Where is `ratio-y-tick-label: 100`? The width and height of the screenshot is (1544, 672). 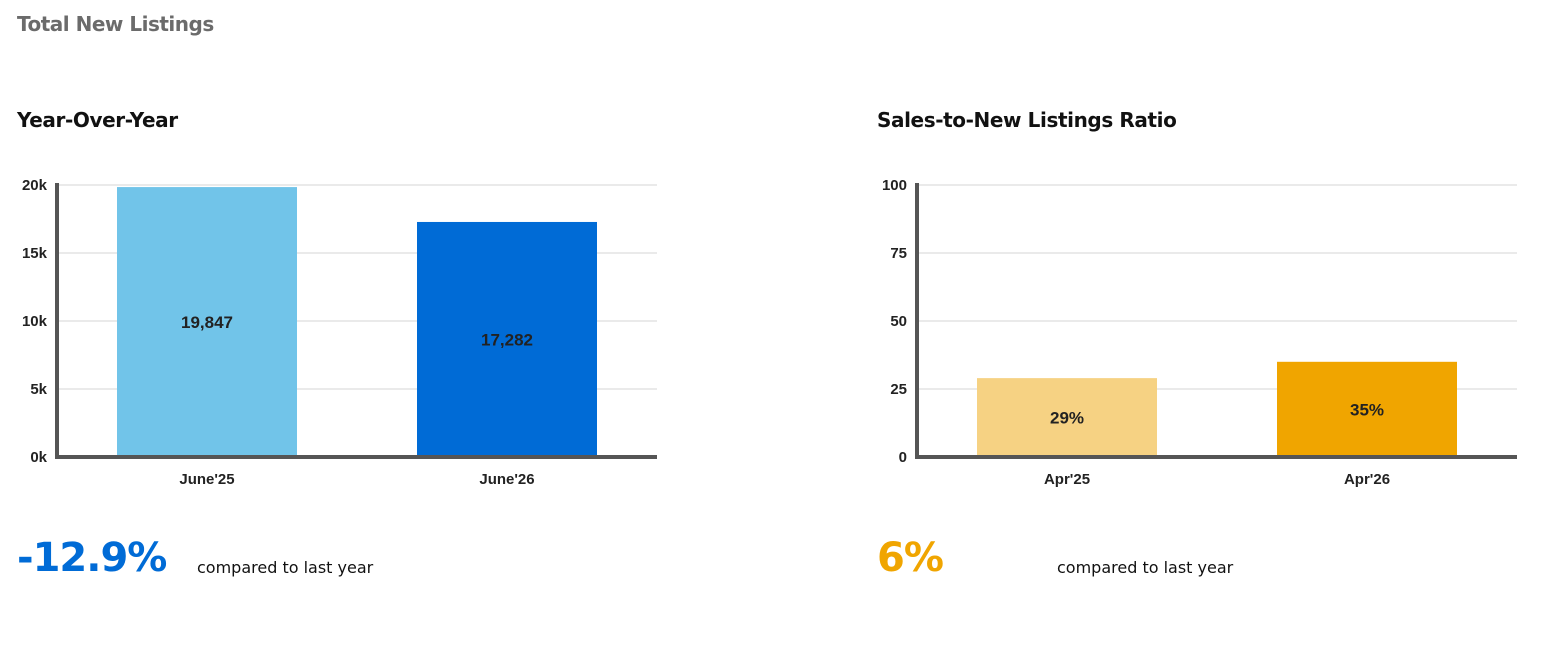
ratio-y-tick-label: 100 is located at coordinates (894, 185).